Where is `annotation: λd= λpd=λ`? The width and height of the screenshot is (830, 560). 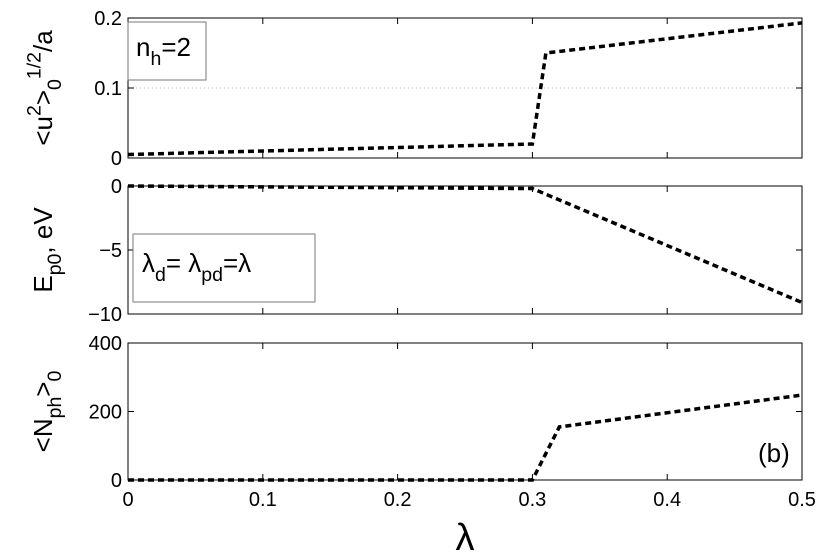
annotation: λd= λpd=λ is located at coordinates (196, 267).